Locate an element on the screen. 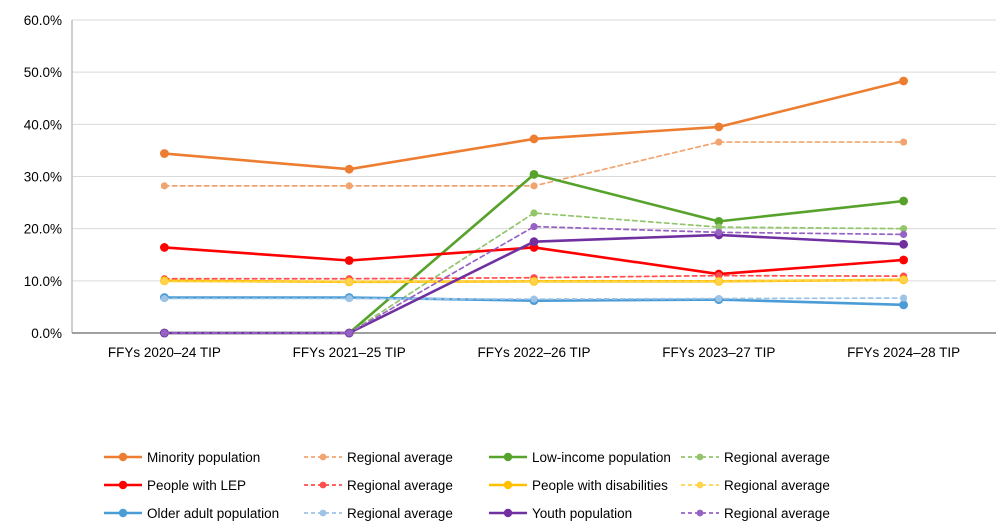  legend-item: People with LEP is located at coordinates (203, 485).